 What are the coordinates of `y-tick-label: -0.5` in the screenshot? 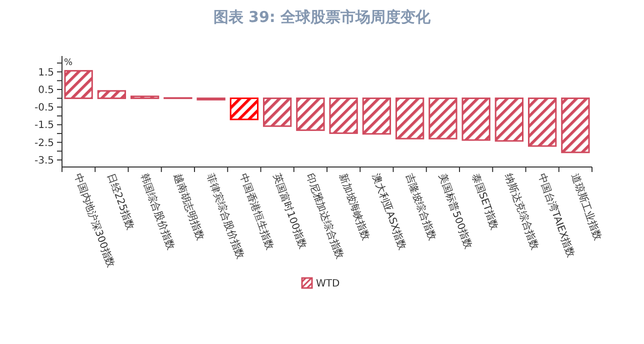 It's located at (44, 108).